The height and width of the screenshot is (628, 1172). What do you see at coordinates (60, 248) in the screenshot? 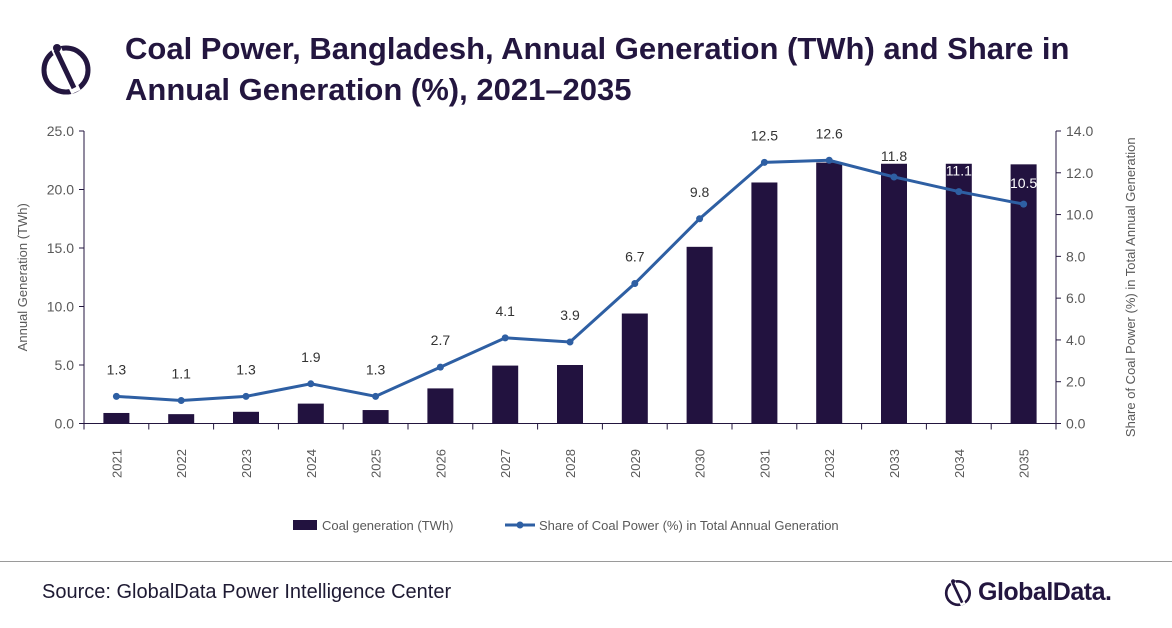
I see `left-tick-label: 15.0` at bounding box center [60, 248].